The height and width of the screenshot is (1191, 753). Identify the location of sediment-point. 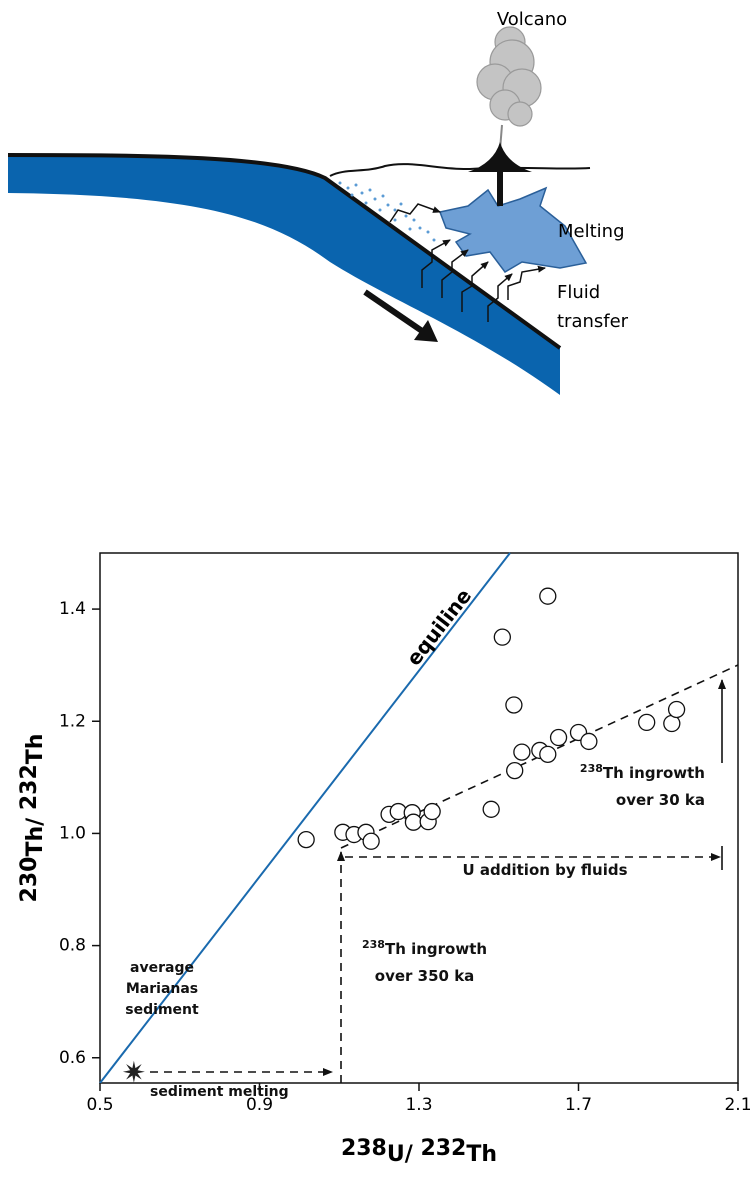
(133, 1071).